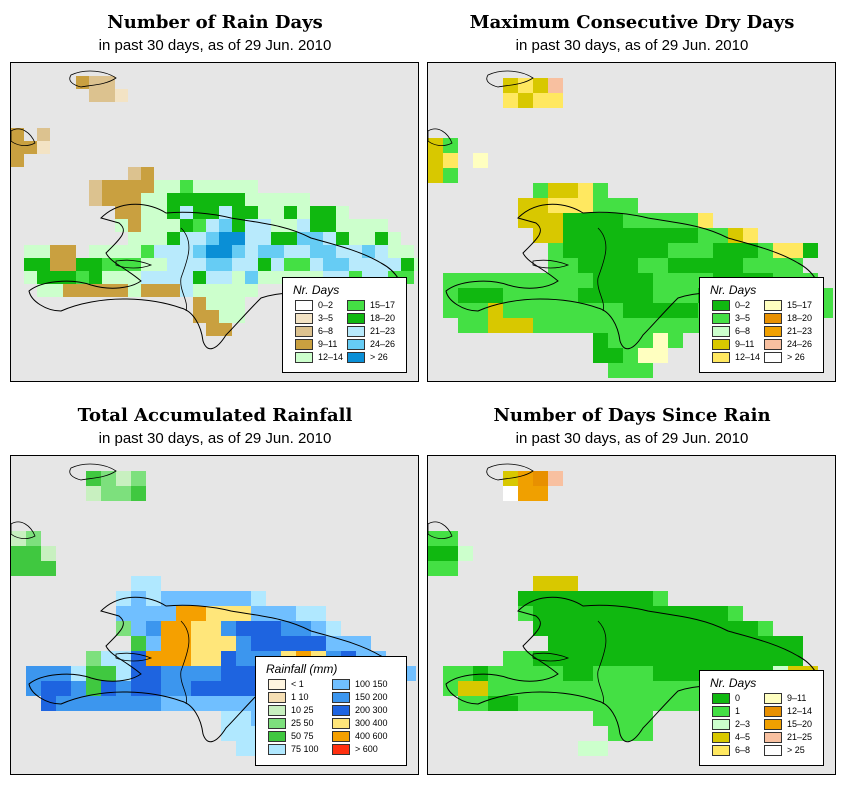  Describe the element at coordinates (800, 331) in the screenshot. I see `legend-label: 21–23` at that location.